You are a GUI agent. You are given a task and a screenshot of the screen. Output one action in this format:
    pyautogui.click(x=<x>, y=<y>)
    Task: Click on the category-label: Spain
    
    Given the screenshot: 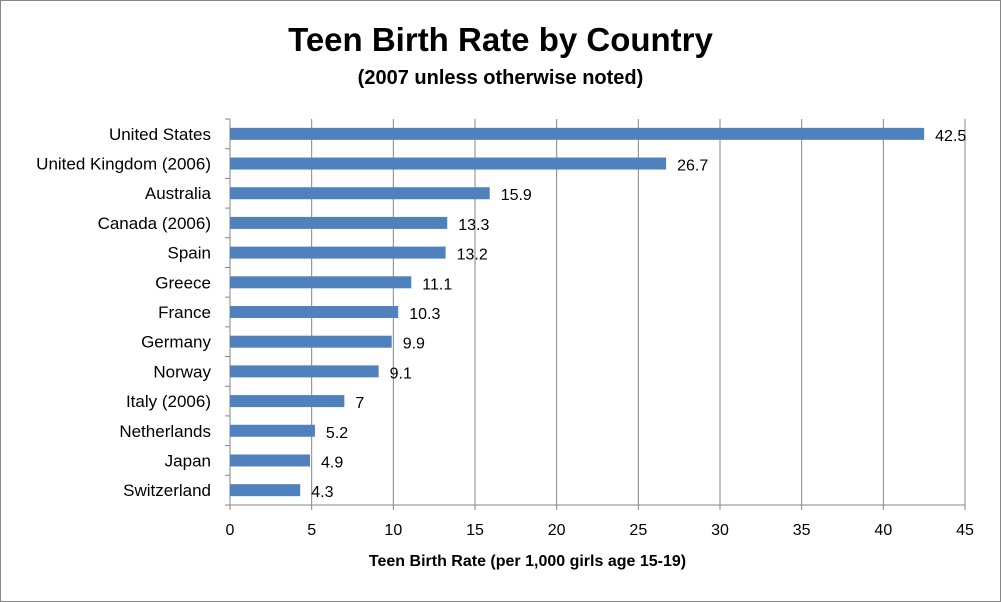 What is the action you would take?
    pyautogui.click(x=189, y=253)
    